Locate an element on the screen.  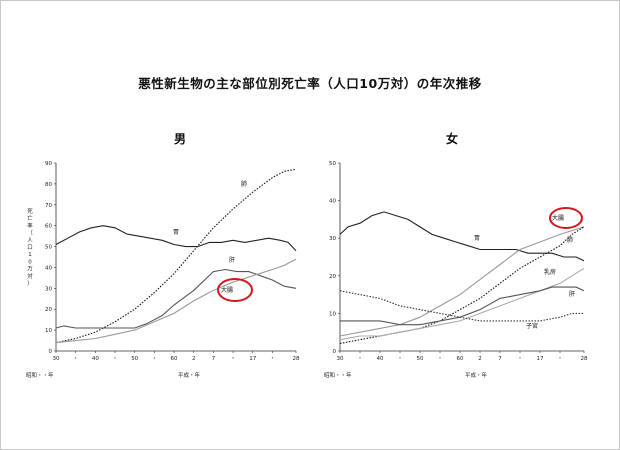
male-y-tick-label: 30 is located at coordinates (48, 289).